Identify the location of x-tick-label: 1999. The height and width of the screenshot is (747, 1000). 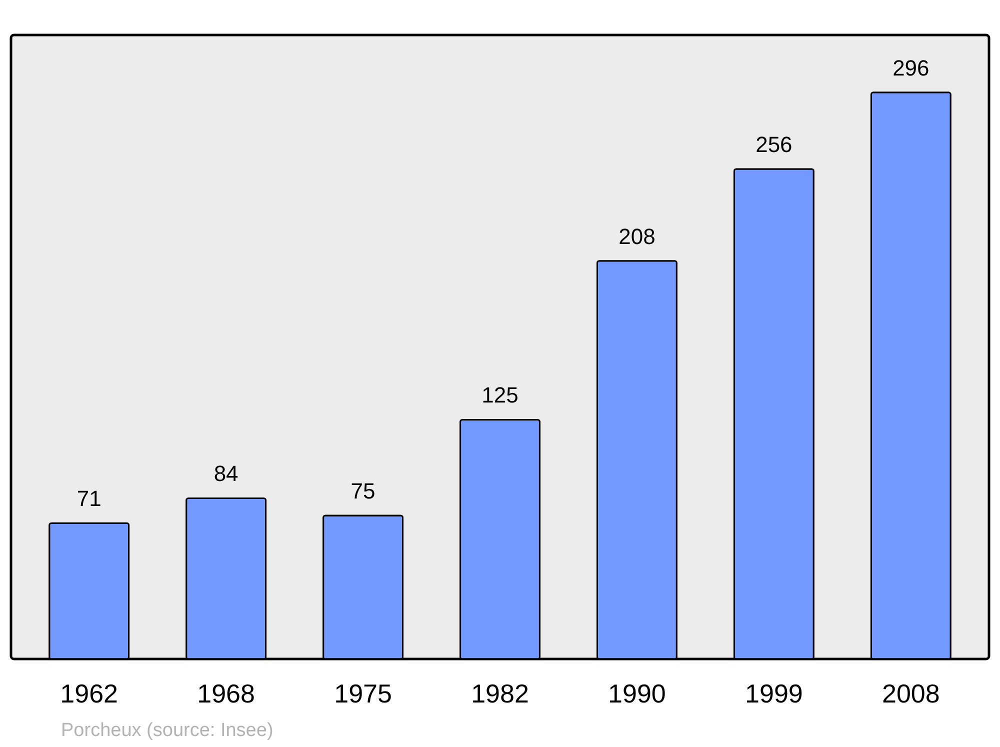
(774, 693).